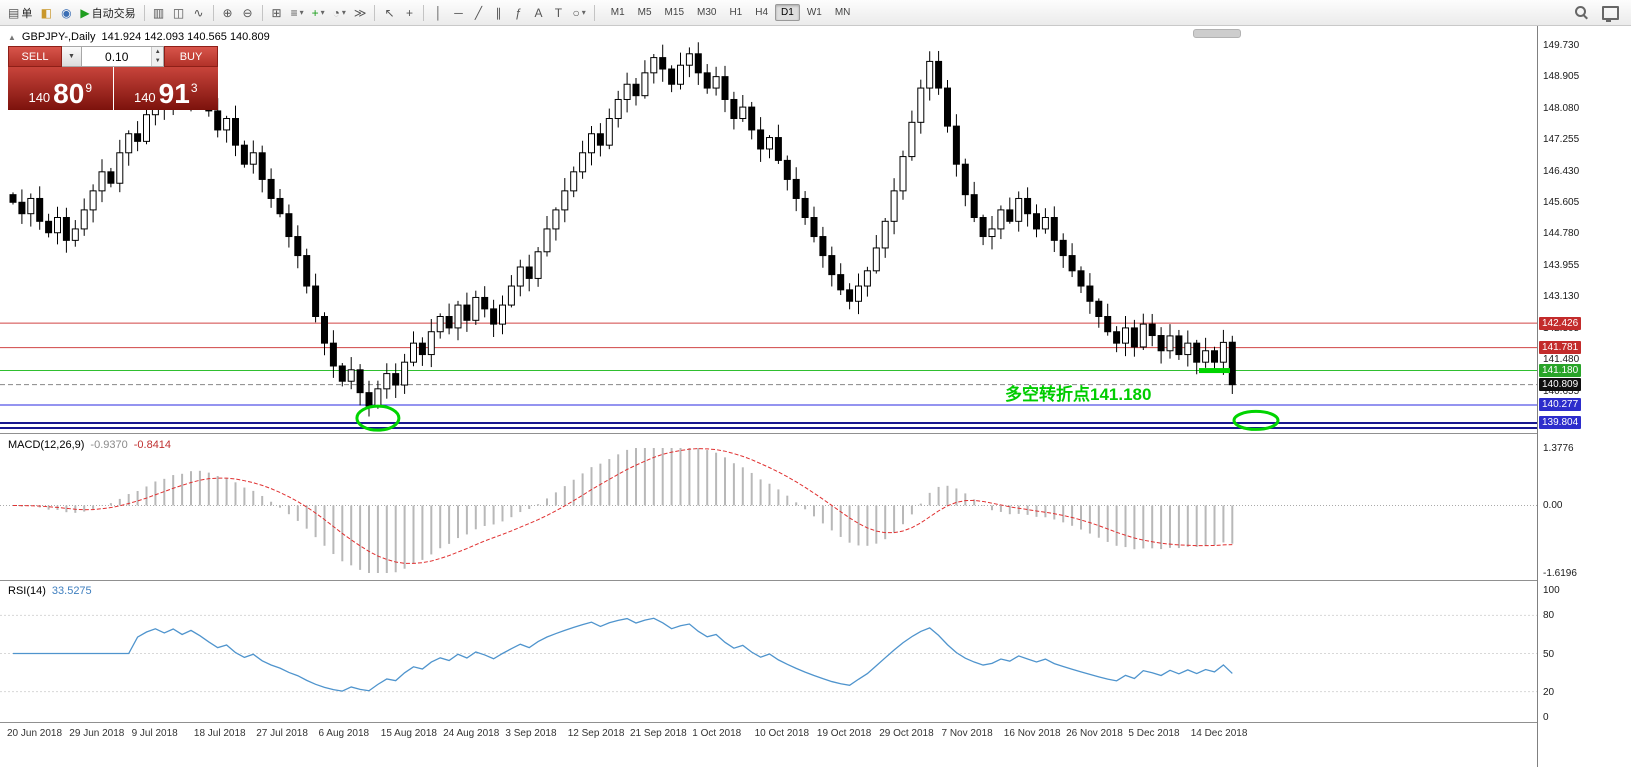  What do you see at coordinates (107, 13) in the screenshot?
I see `autotrading-button: ▶ 自动交易` at bounding box center [107, 13].